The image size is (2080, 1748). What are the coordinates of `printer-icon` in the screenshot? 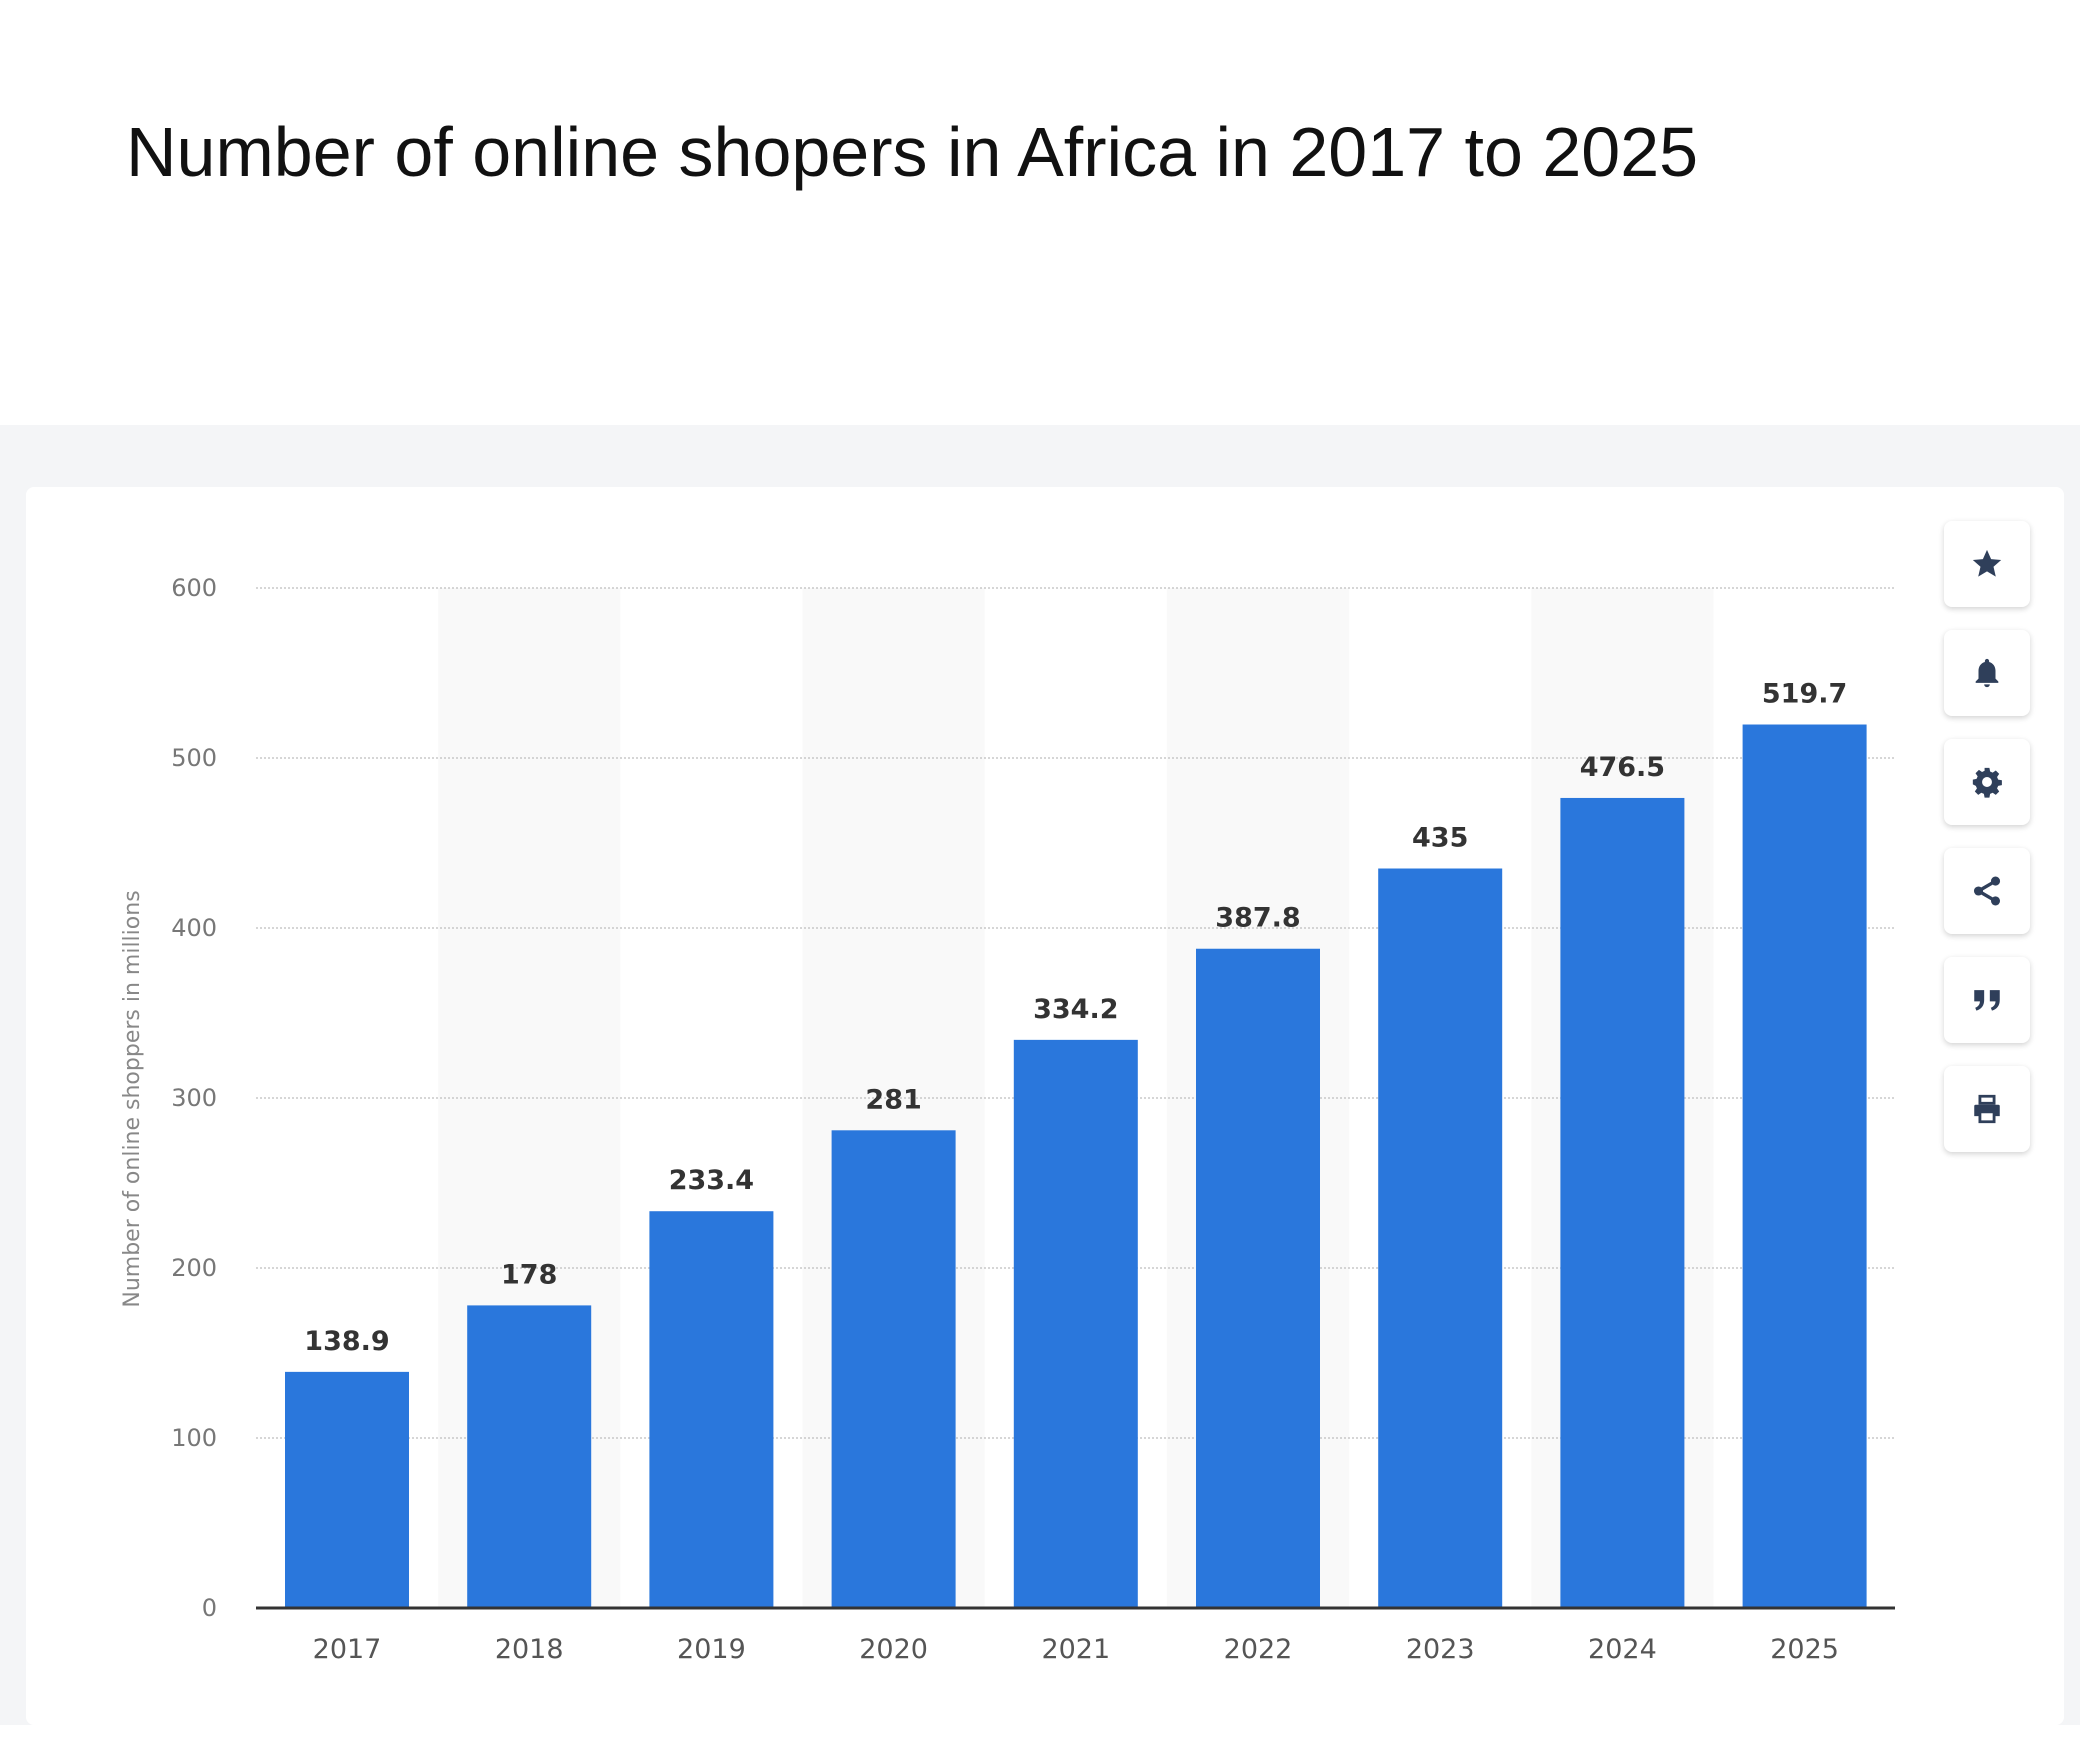 It's located at (1987, 1109).